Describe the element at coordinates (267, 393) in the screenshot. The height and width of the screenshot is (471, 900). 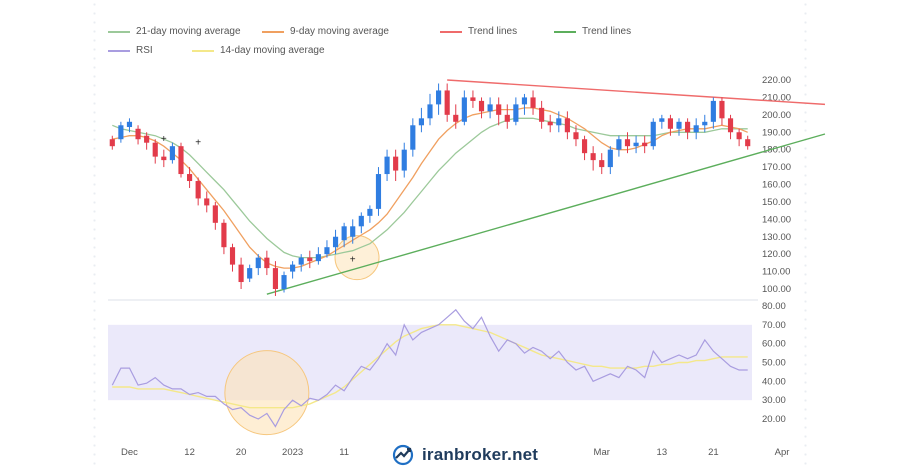
I see `rsi-highlight-circle` at that location.